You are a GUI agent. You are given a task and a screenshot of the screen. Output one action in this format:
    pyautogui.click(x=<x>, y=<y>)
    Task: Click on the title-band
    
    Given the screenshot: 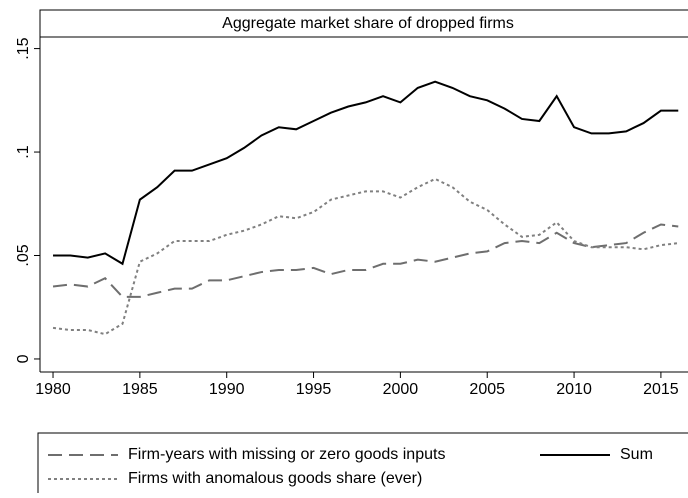 What is the action you would take?
    pyautogui.click(x=363, y=23)
    